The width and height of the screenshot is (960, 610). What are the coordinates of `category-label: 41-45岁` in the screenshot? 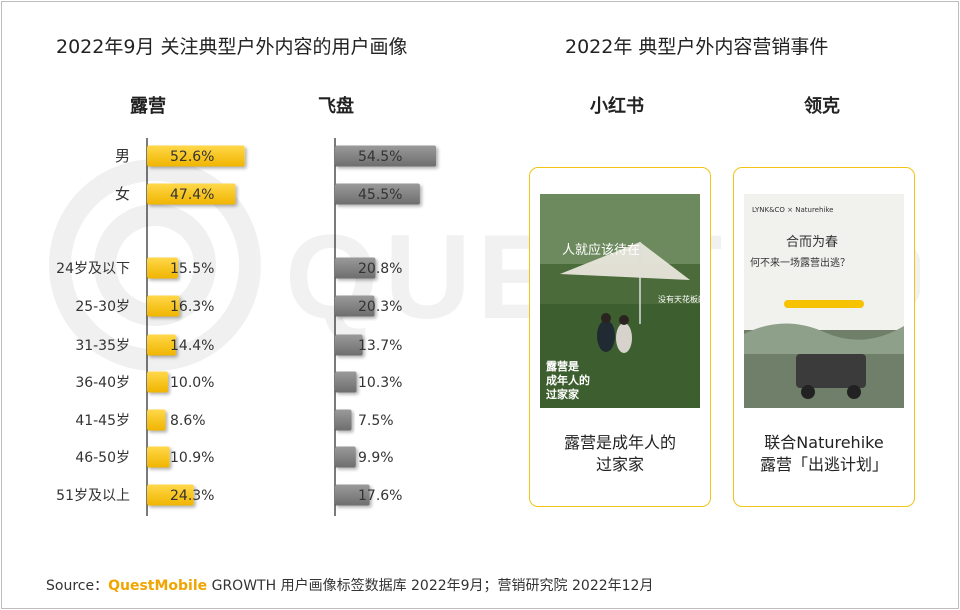 It's located at (102, 421).